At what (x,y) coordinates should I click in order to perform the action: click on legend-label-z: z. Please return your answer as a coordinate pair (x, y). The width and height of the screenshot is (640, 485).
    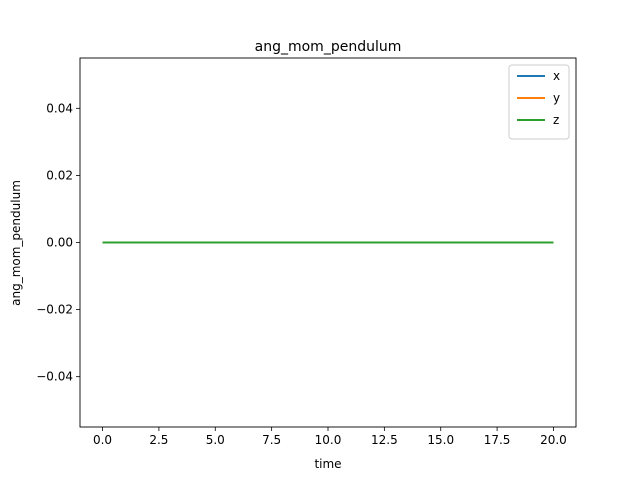
    Looking at the image, I should click on (556, 120).